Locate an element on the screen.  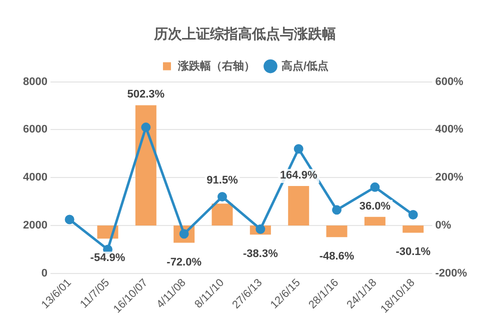
data-label: -38.3% is located at coordinates (260, 254).